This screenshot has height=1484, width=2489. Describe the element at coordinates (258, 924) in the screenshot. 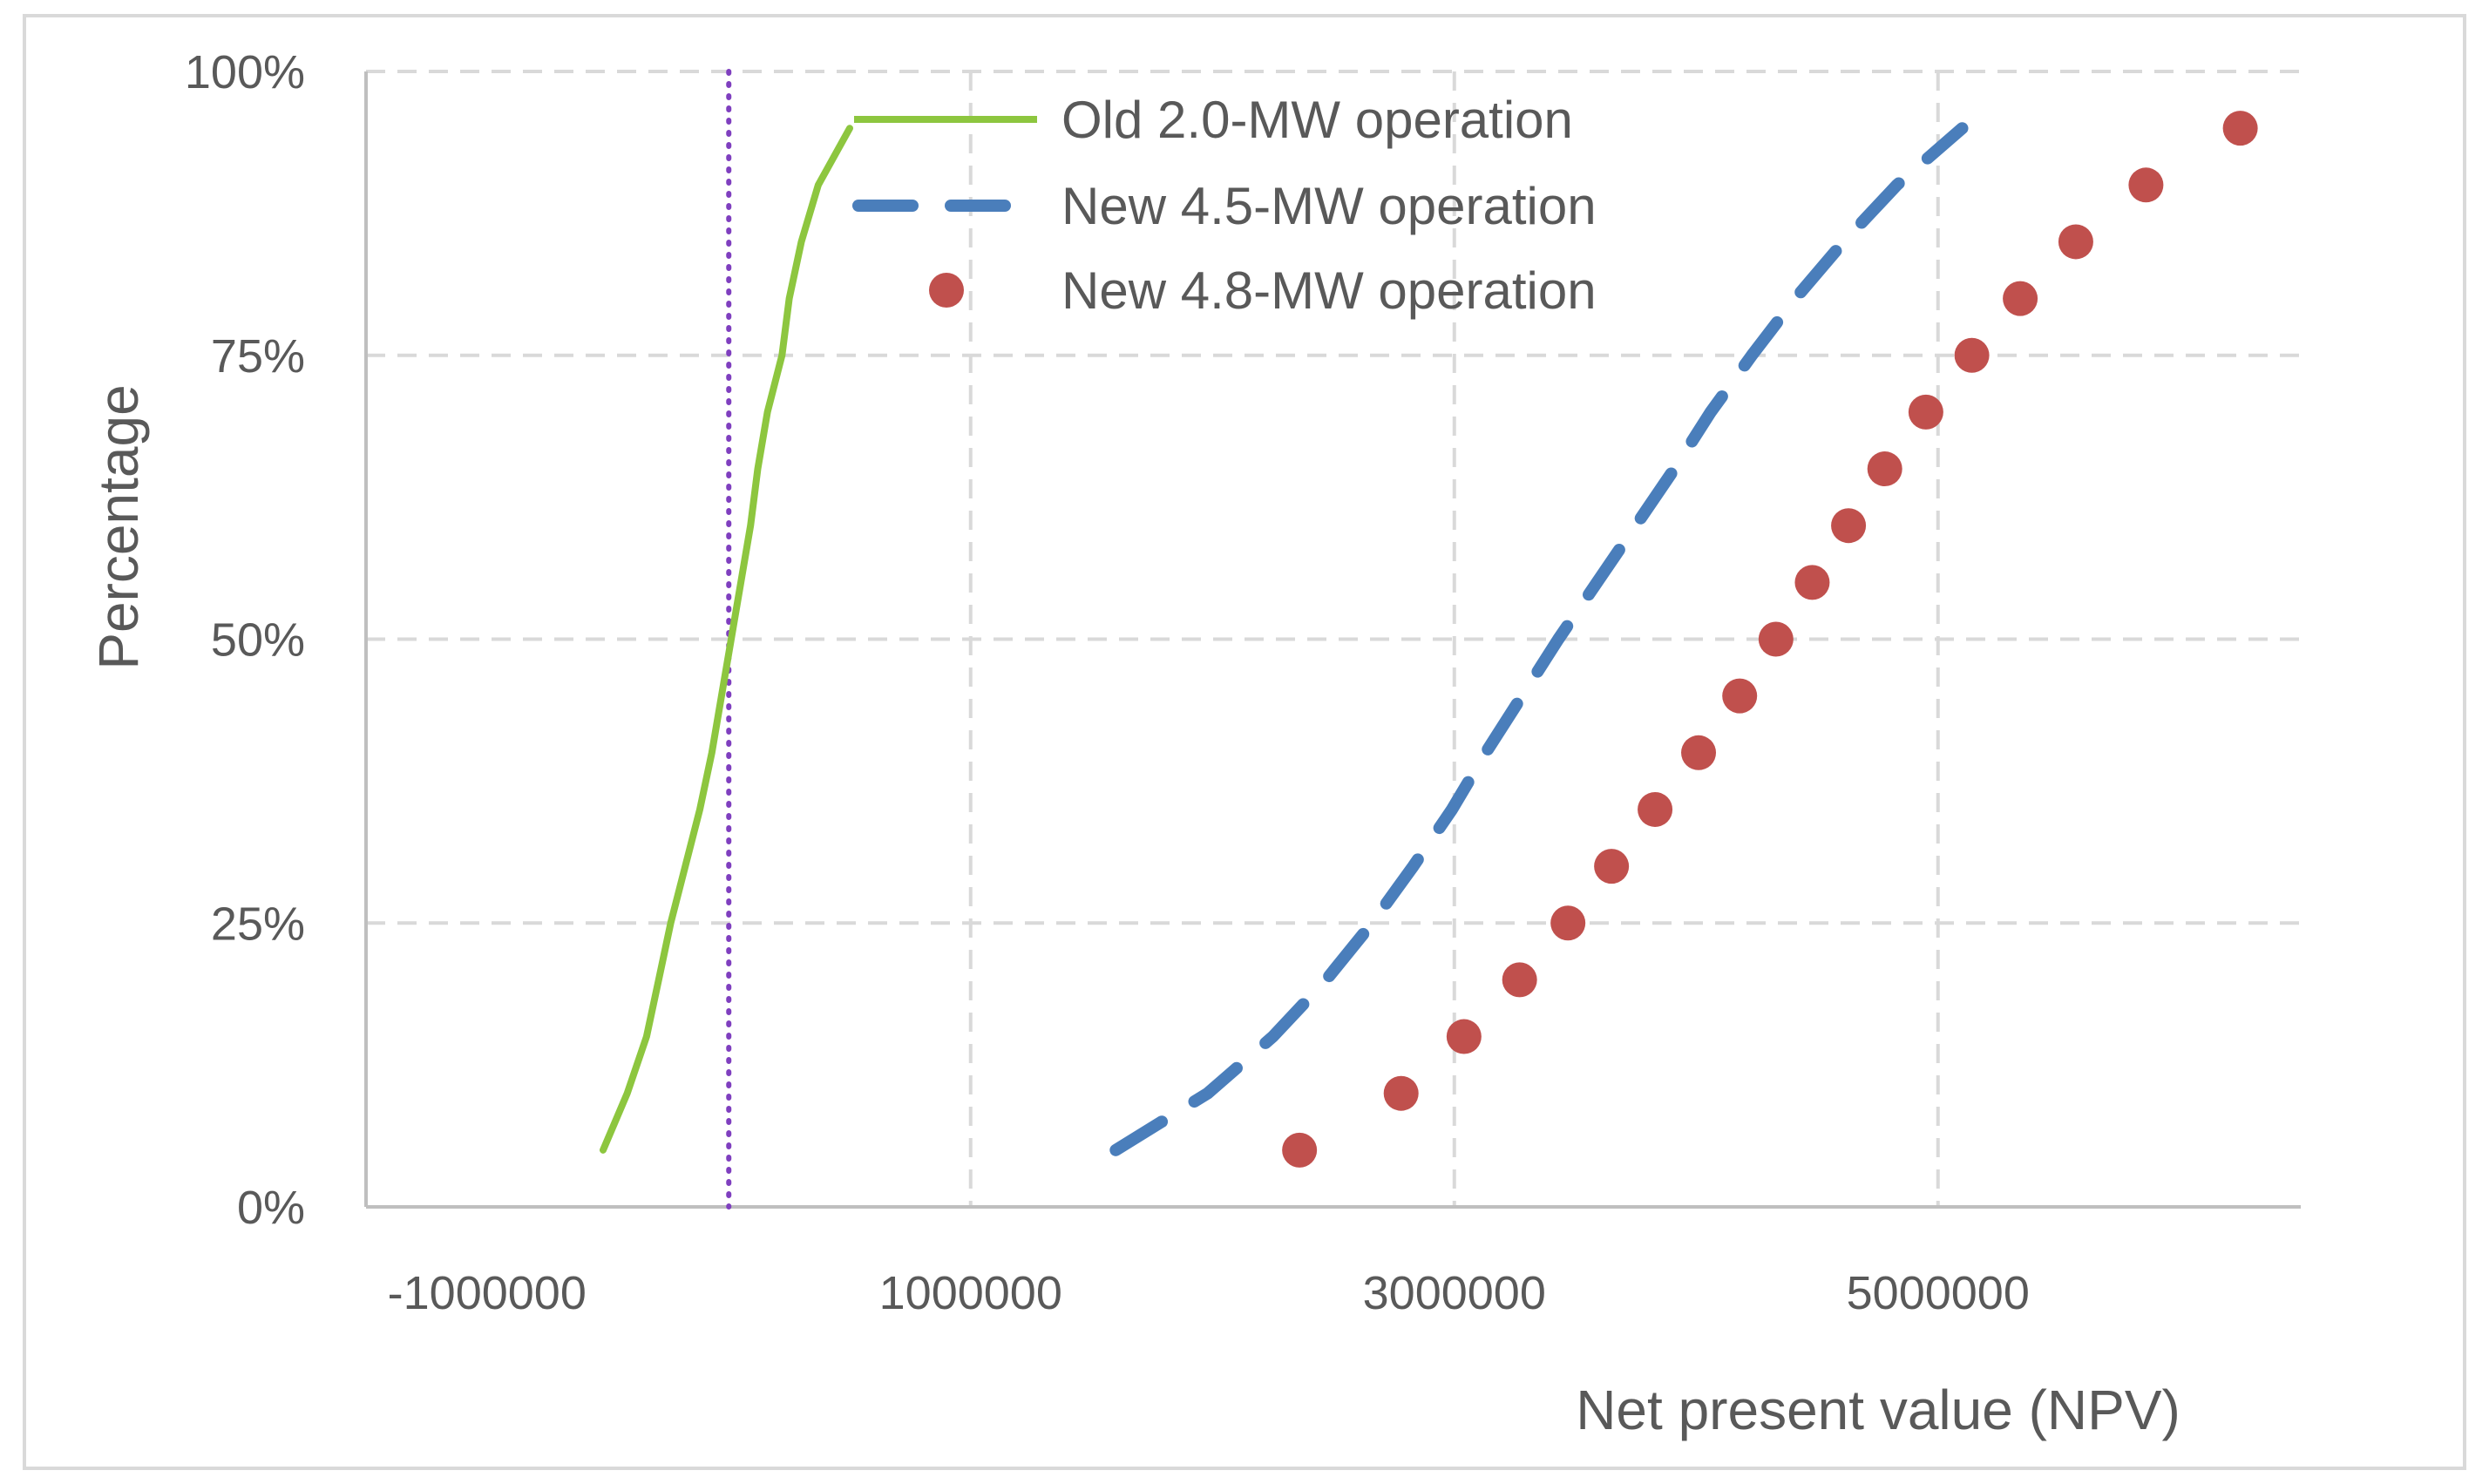

I see `y-tick-label: 25%` at that location.